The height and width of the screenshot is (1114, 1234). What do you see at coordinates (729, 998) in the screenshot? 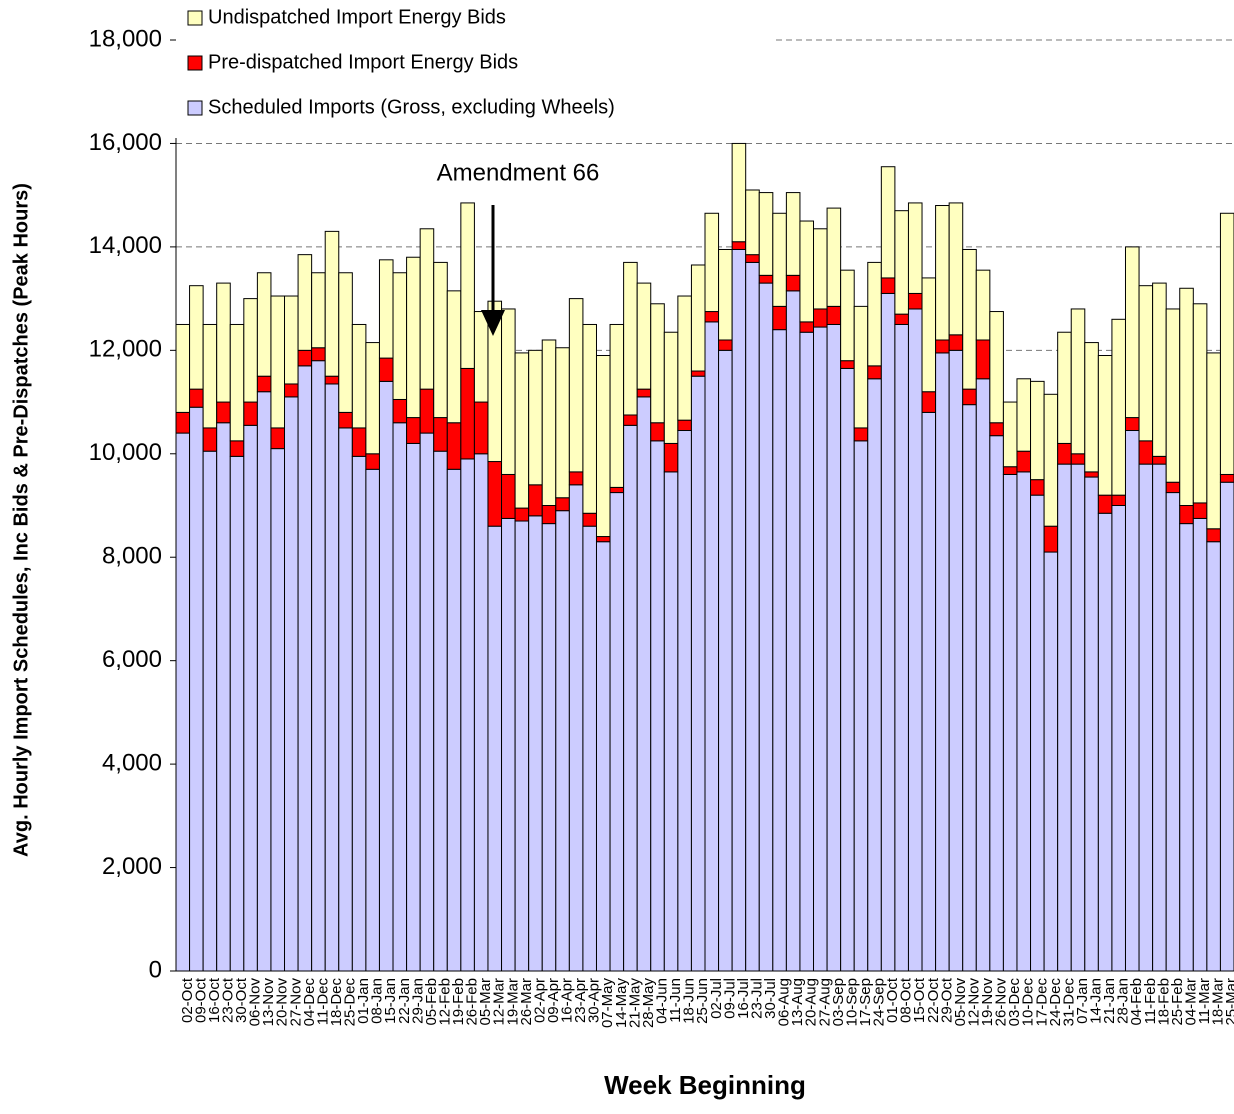
I see `x-tick-label: 09-Jul` at bounding box center [729, 998].